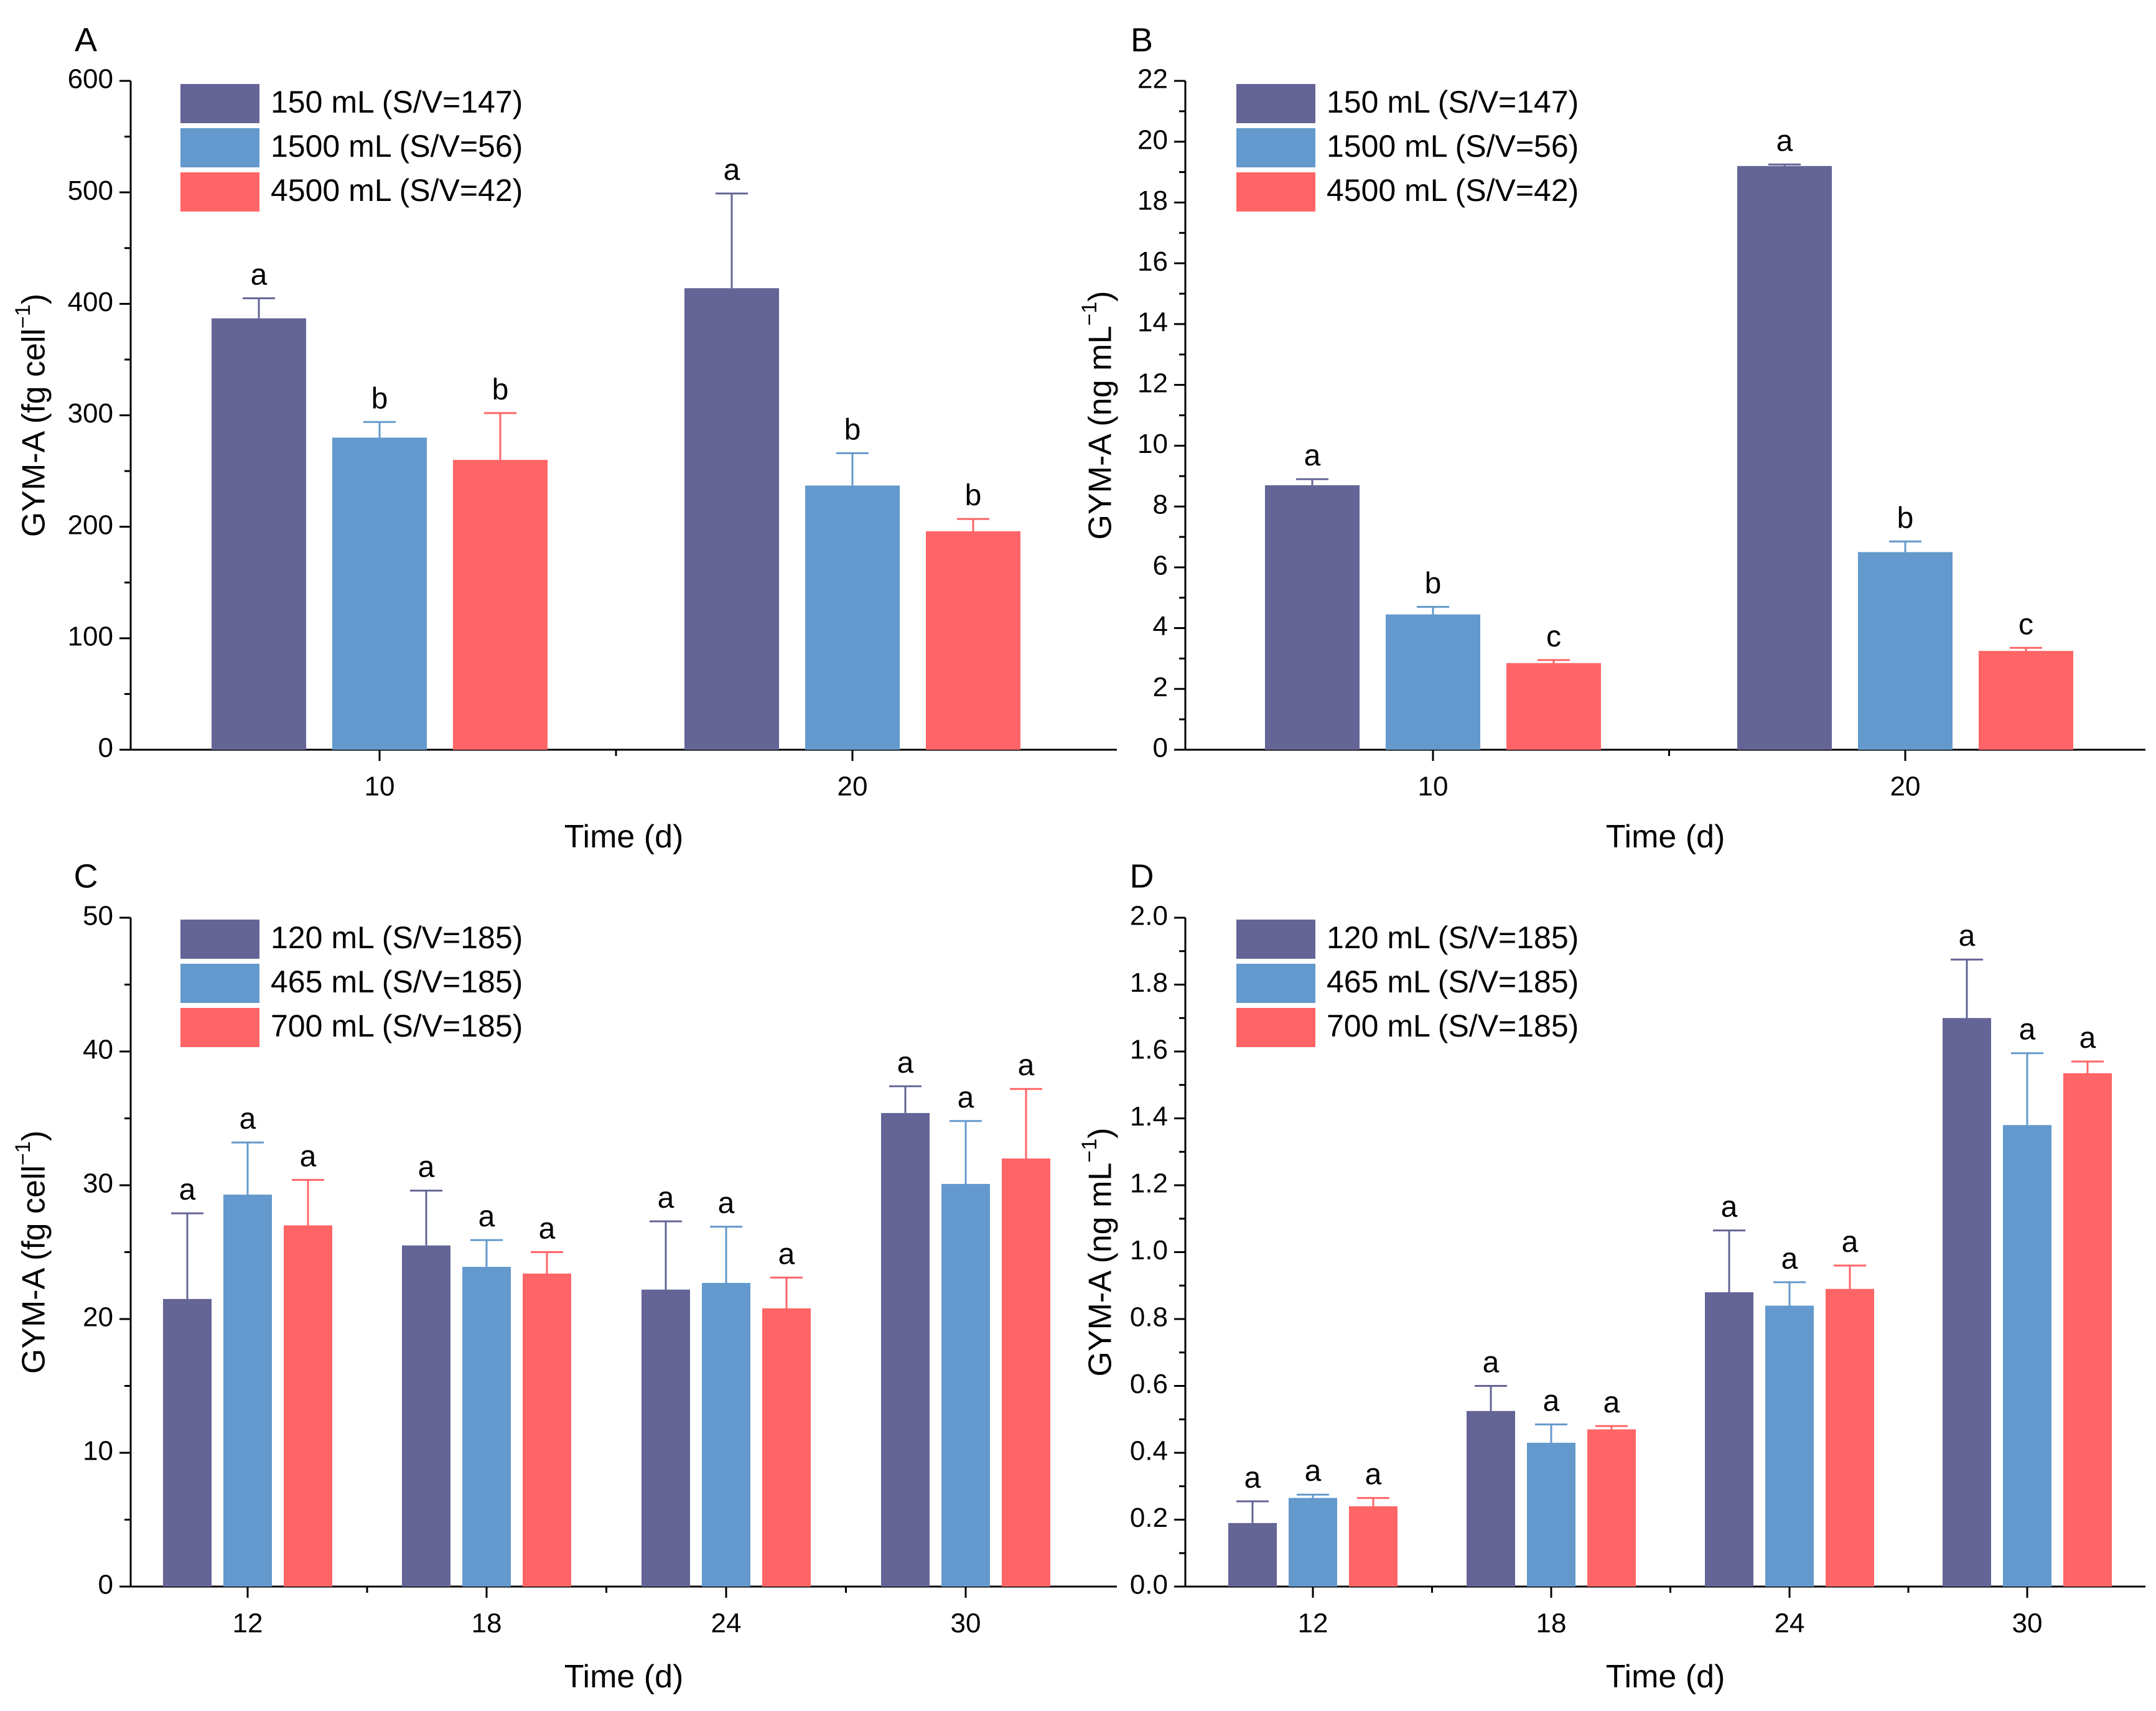 Image resolution: width=2156 pixels, height=1711 pixels. I want to click on x-tick-label: 20, so click(853, 787).